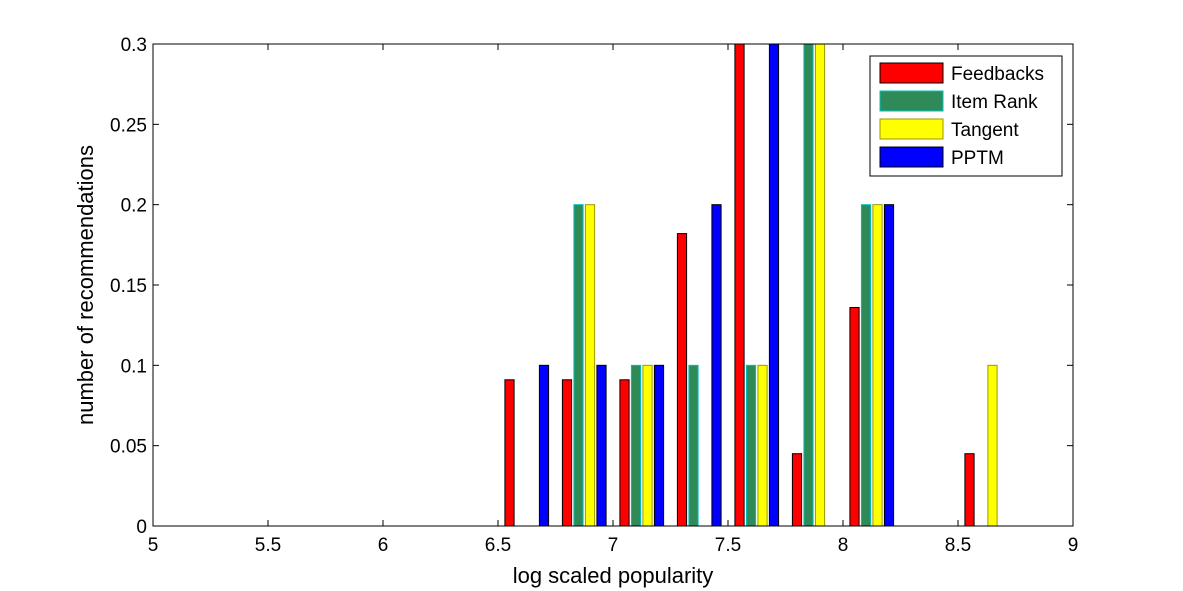 The height and width of the screenshot is (591, 1183). Describe the element at coordinates (613, 575) in the screenshot. I see `x-axis-label: log scaled popularity` at that location.